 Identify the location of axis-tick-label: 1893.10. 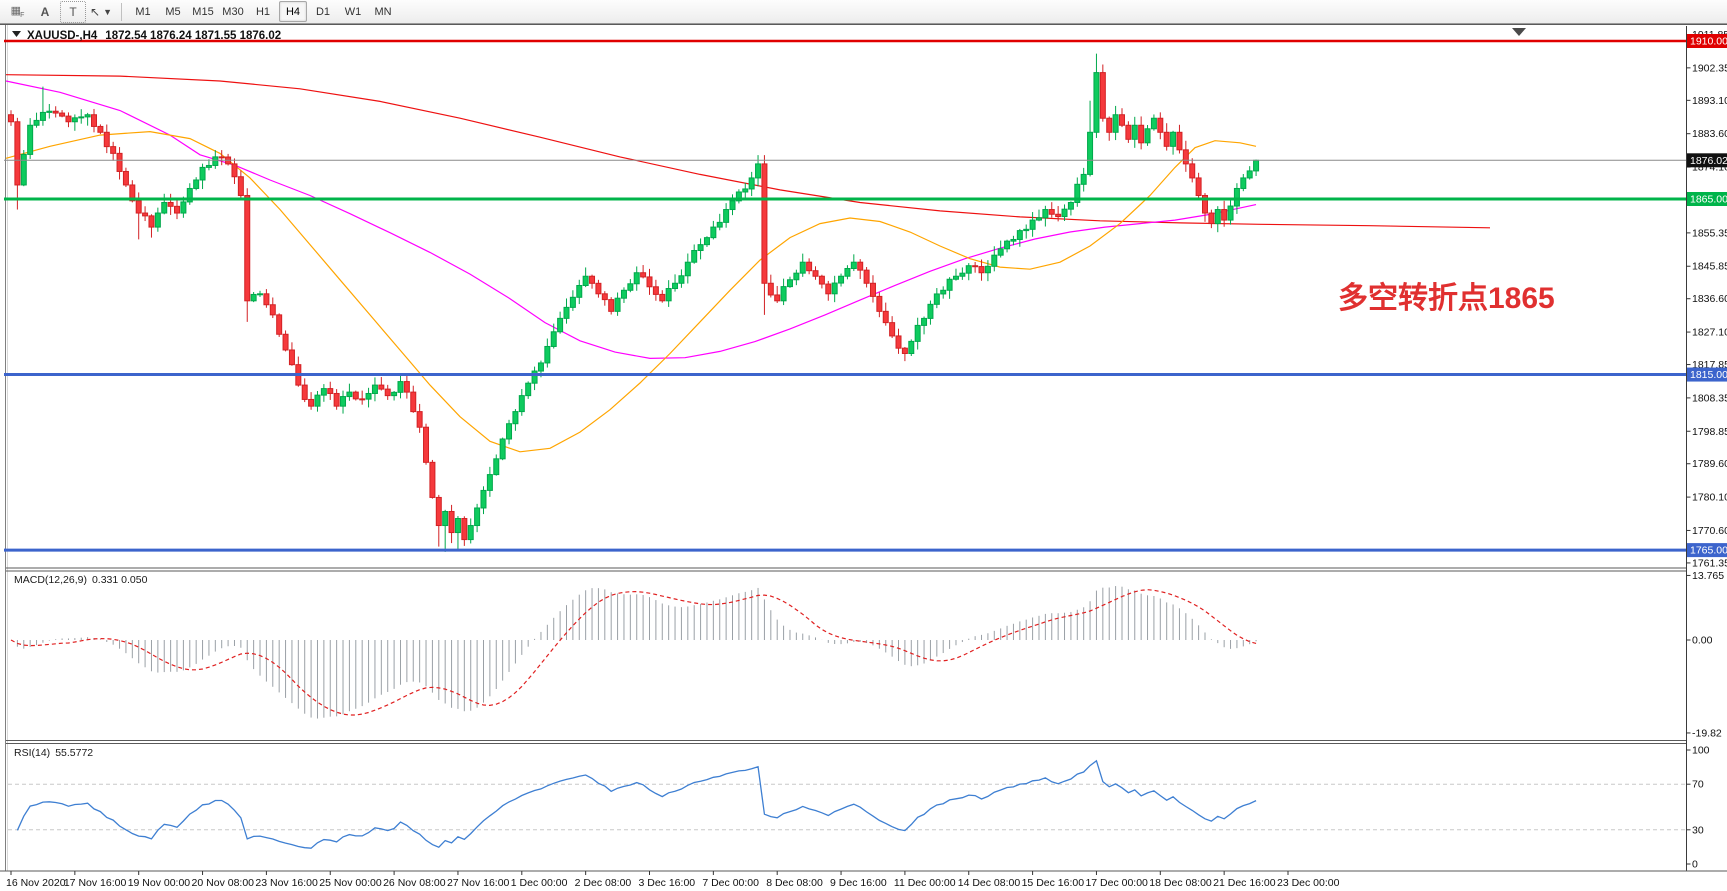
(1709, 101).